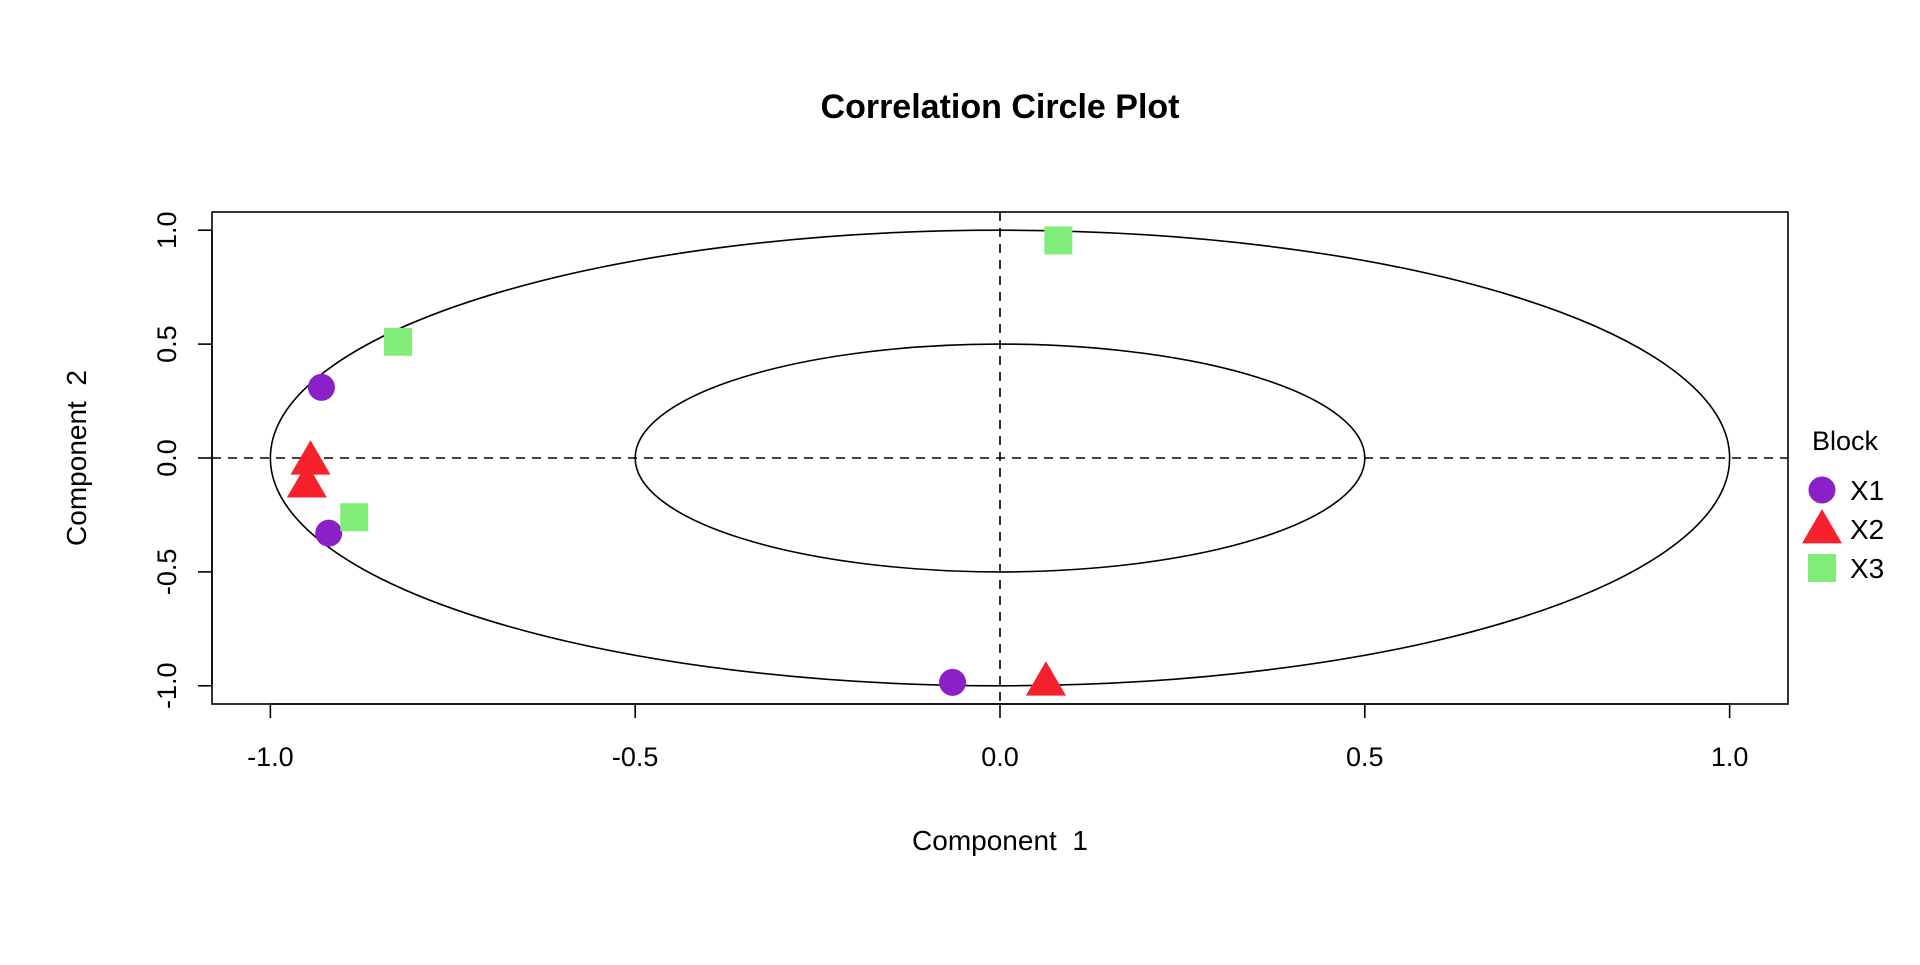  What do you see at coordinates (1822, 490) in the screenshot?
I see `legend-marker-x1` at bounding box center [1822, 490].